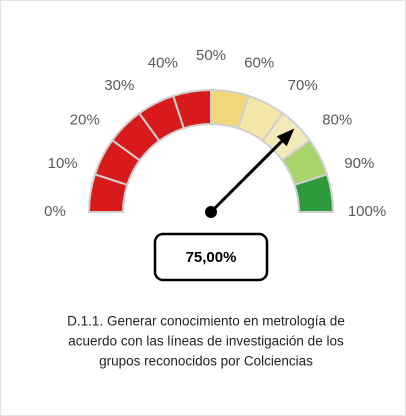  Describe the element at coordinates (337, 119) in the screenshot. I see `tick-label: 80%` at that location.